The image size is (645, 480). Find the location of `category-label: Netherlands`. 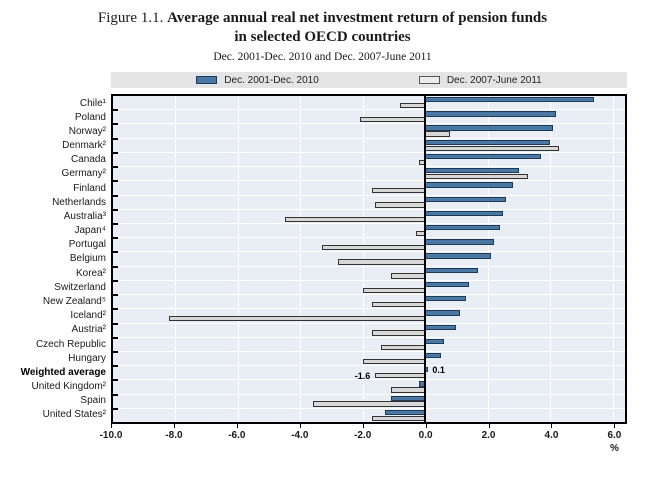

category-label: Netherlands is located at coordinates (79, 202).